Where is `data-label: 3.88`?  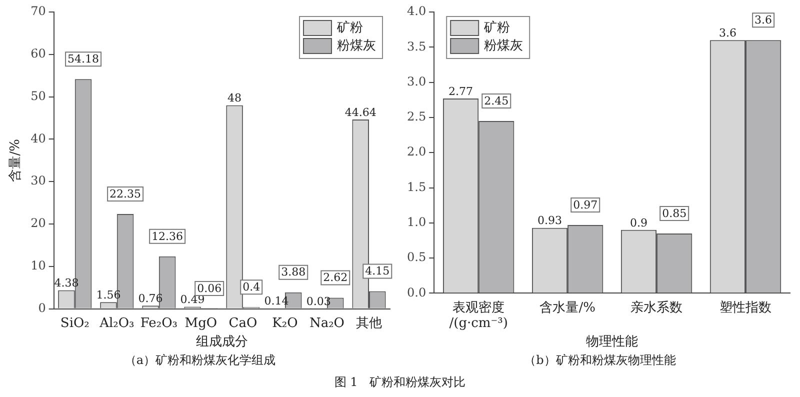
data-label: 3.88 is located at coordinates (293, 272).